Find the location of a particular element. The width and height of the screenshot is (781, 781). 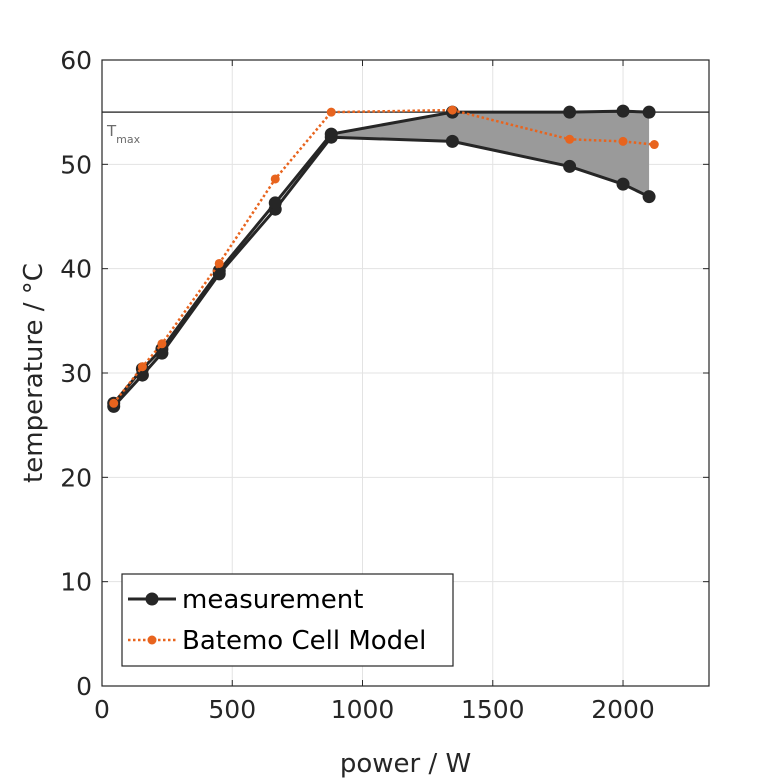

legend-marker-measurement is located at coordinates (152, 599).